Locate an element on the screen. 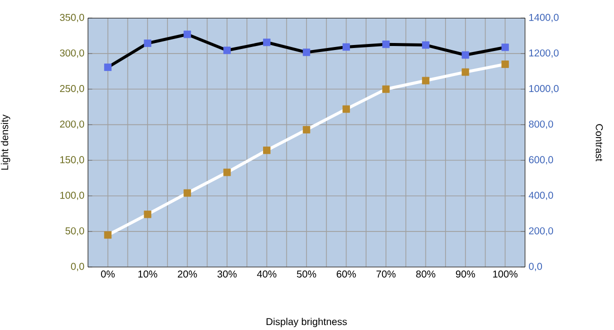 This screenshot has height=330, width=614. y2-tick-label: 0,0 is located at coordinates (535, 267).